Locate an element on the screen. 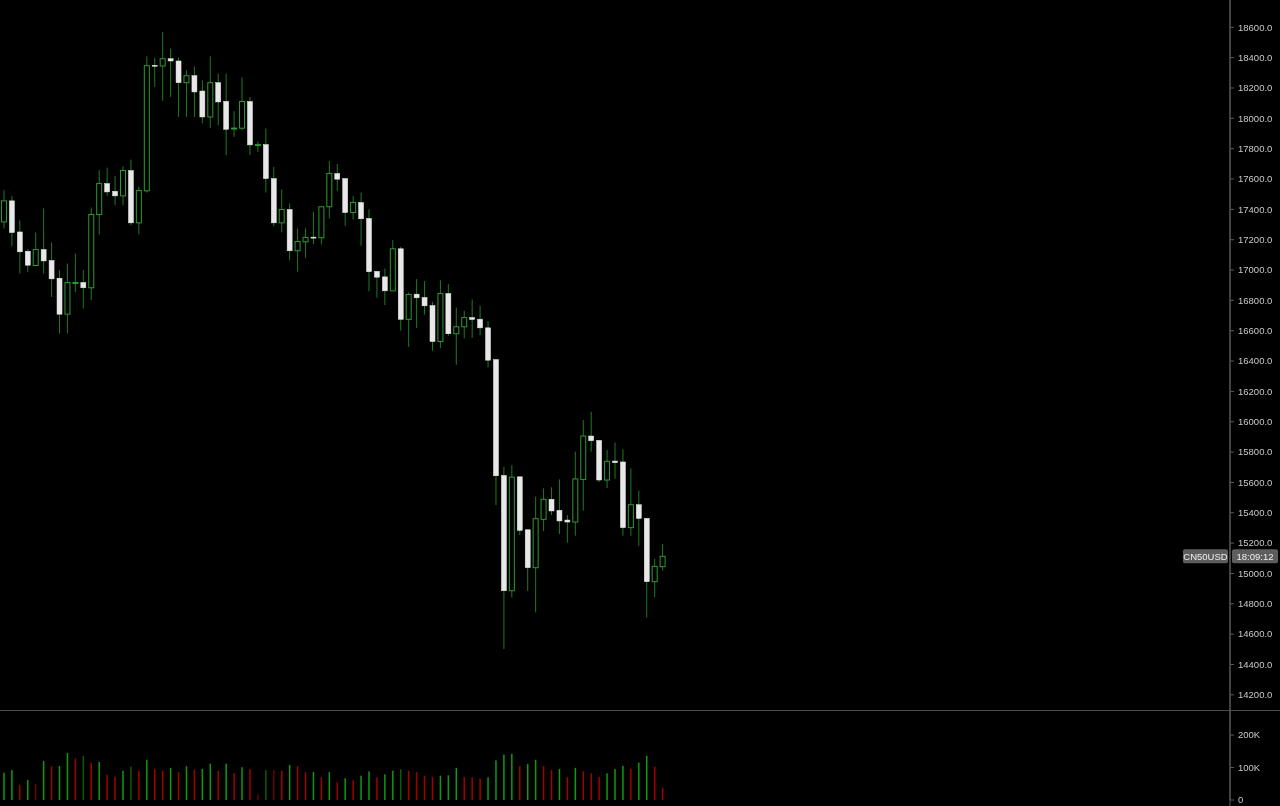 The height and width of the screenshot is (806, 1280). y-tick-label: 17000.0 is located at coordinates (1255, 270).